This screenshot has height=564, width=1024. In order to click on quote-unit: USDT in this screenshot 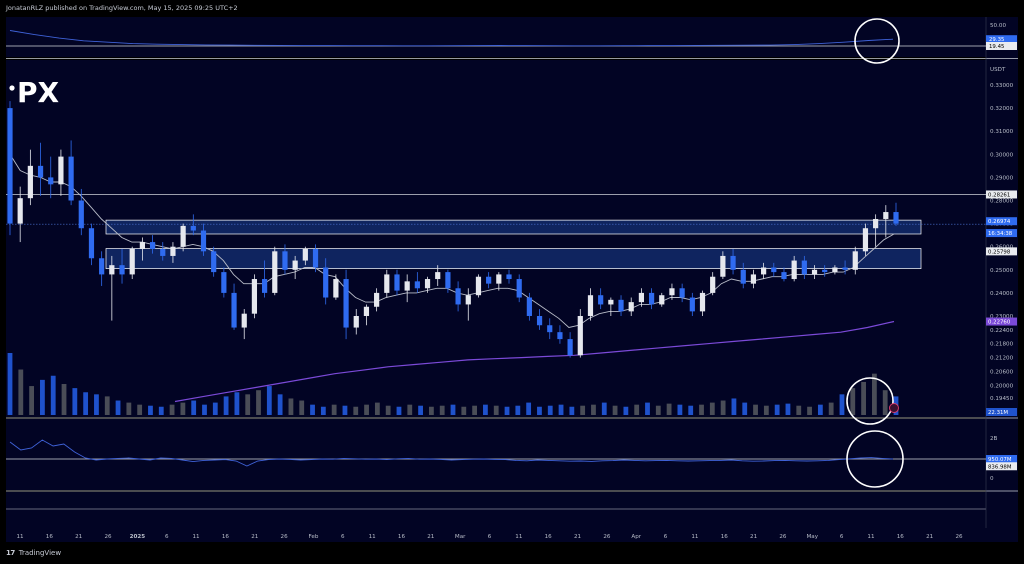, I will do `click(998, 70)`.